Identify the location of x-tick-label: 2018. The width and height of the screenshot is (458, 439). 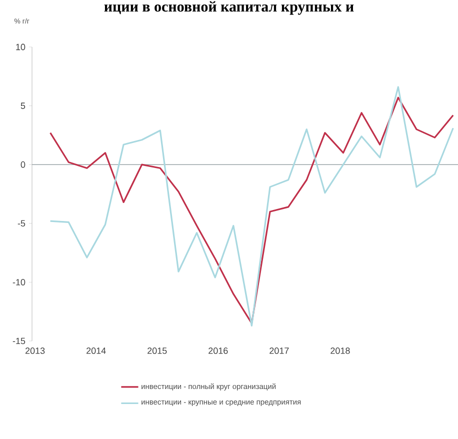
(340, 351).